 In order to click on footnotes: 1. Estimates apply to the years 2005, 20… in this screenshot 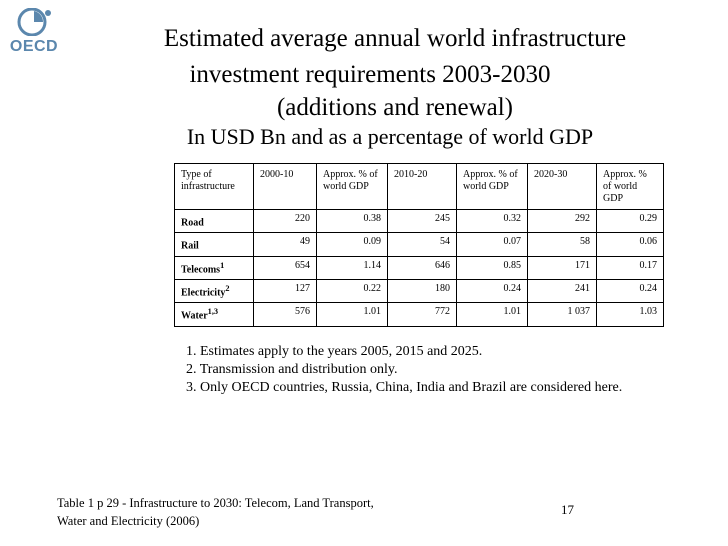, I will do `click(404, 370)`.